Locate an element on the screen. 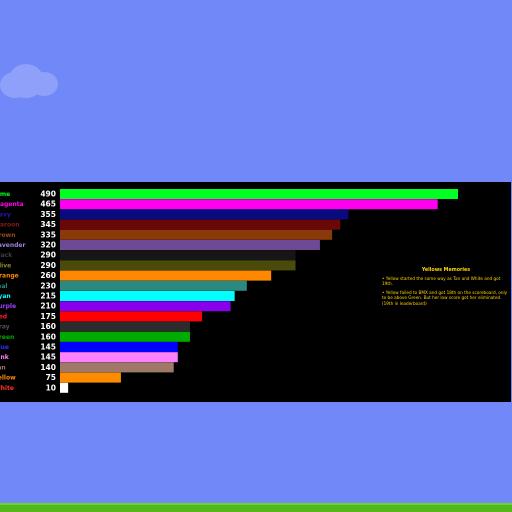 The width and height of the screenshot is (512, 512). value-label: 175 is located at coordinates (48, 316).